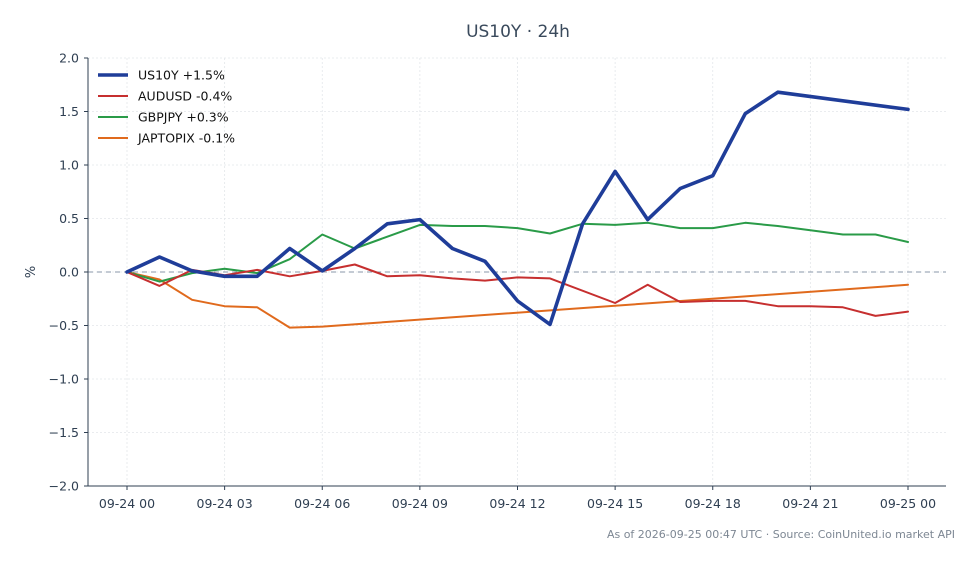 This screenshot has width=979, height=564. I want to click on y-tick-label: 2.0, so click(69, 58).